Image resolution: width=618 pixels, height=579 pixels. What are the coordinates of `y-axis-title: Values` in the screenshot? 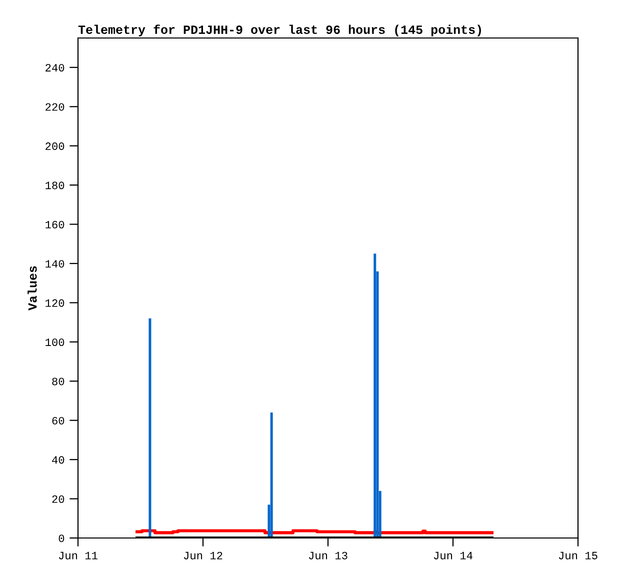 It's located at (32, 288).